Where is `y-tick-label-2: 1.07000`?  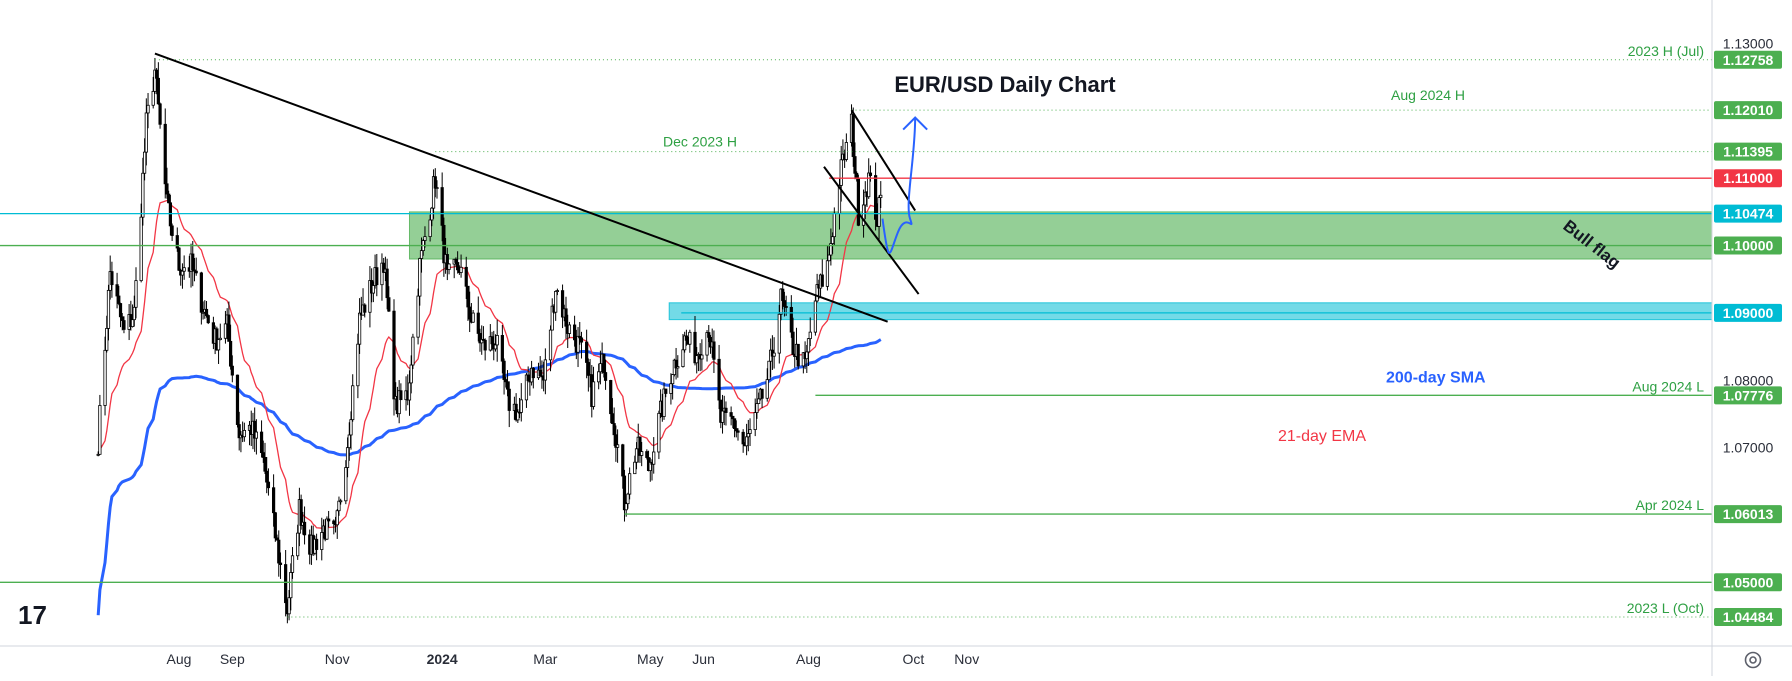
y-tick-label-2: 1.07000 is located at coordinates (1748, 448).